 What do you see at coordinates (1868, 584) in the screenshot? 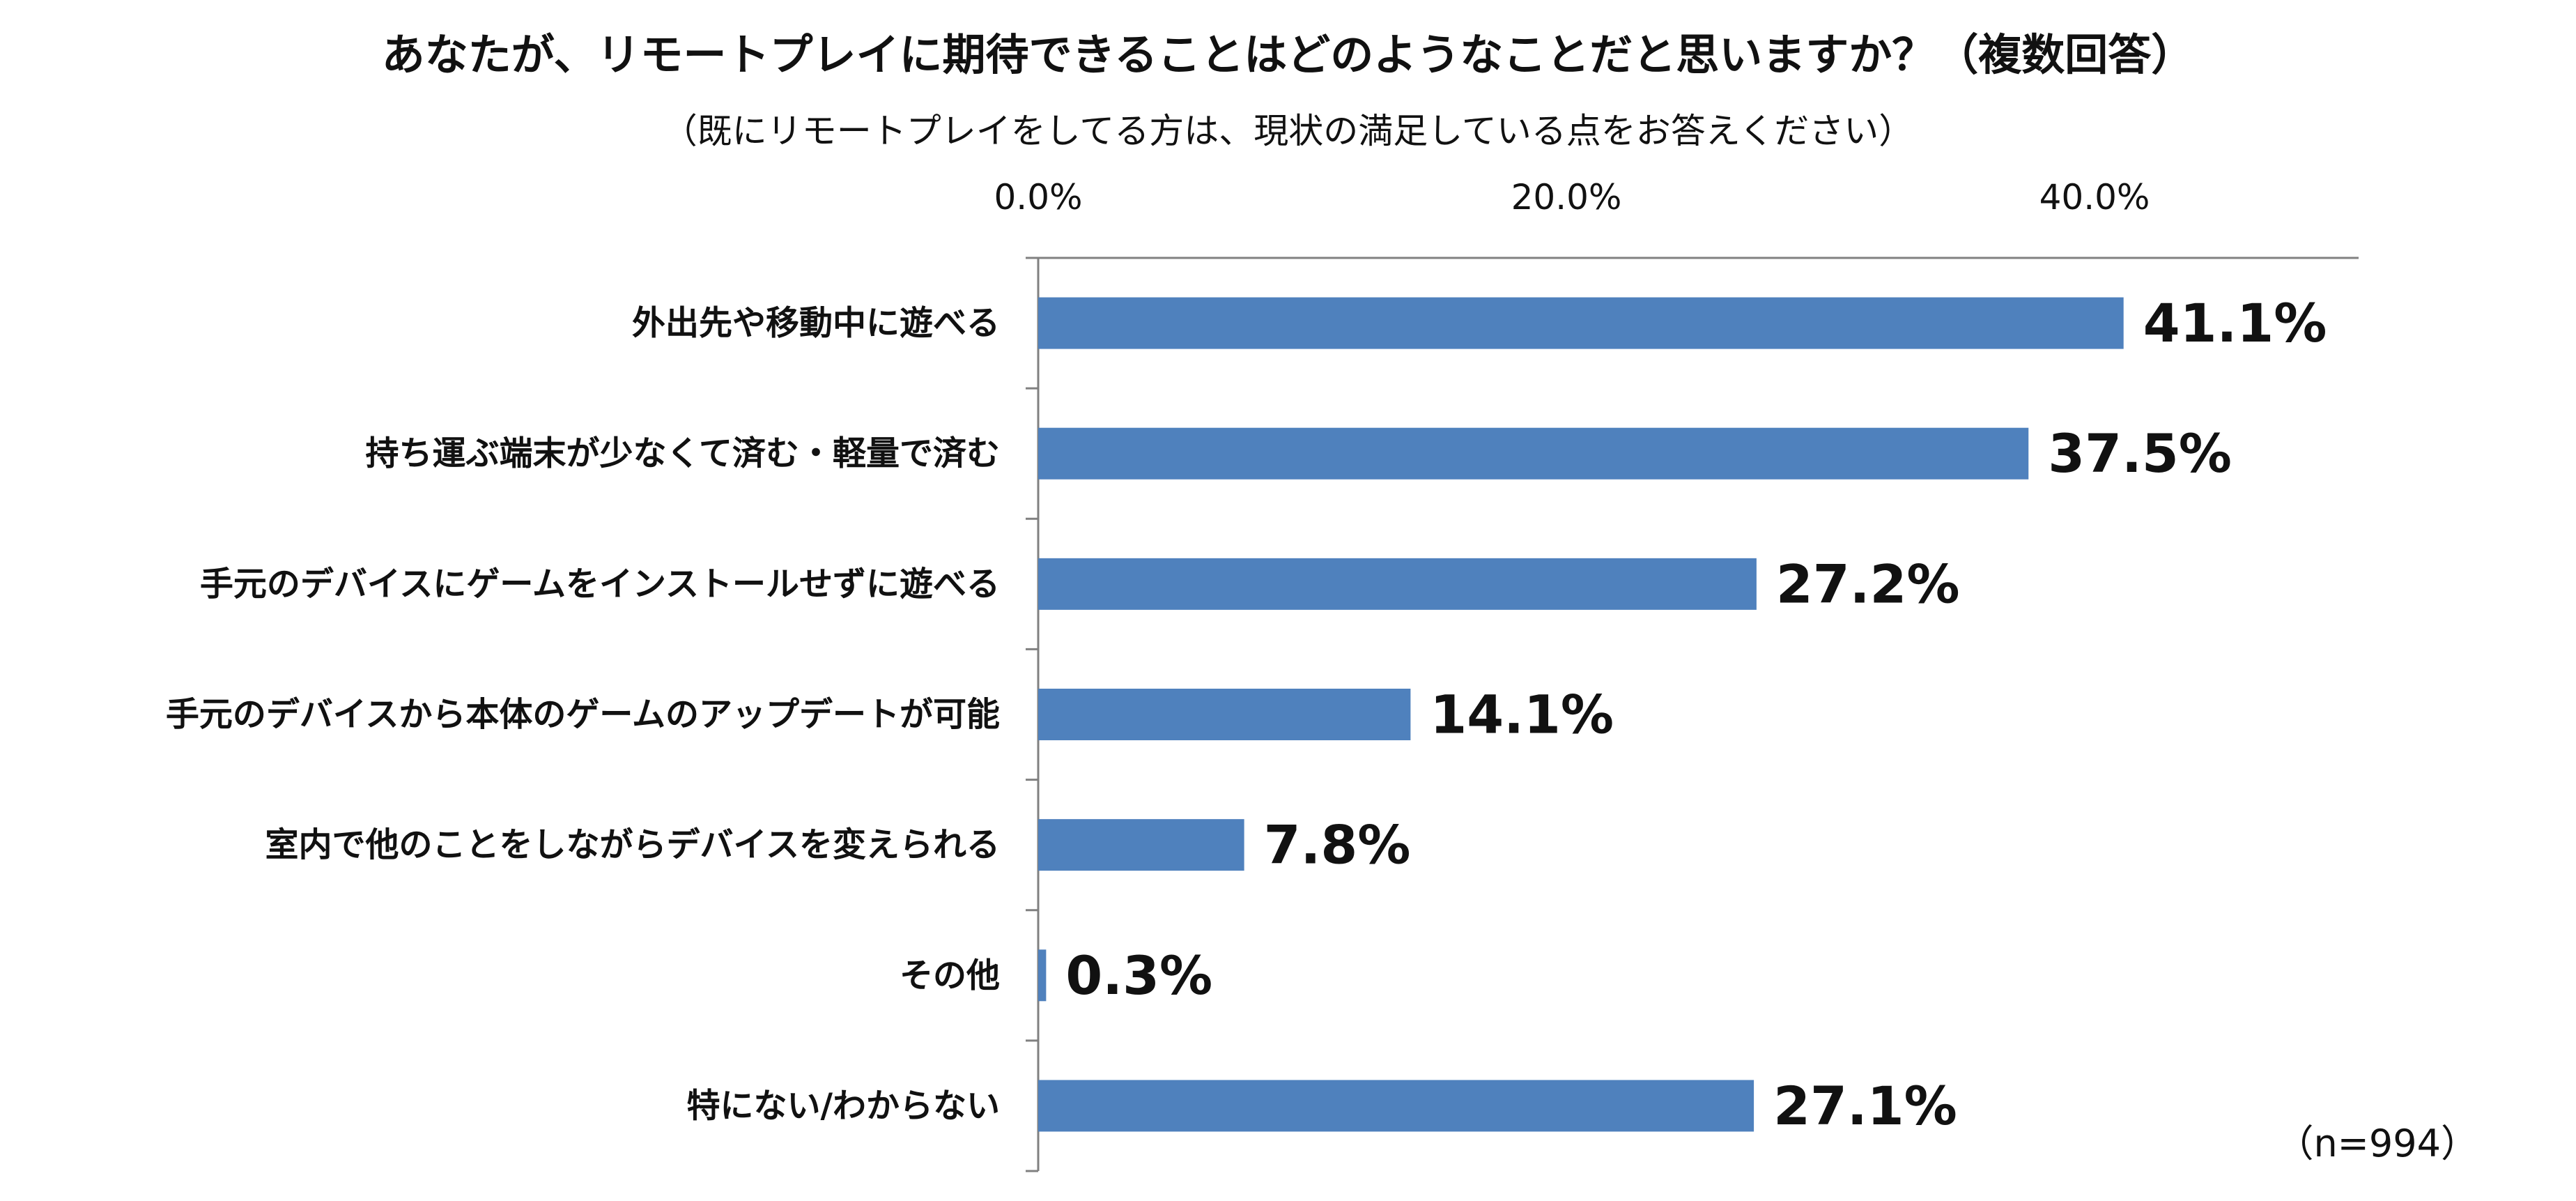
I see `data-label: 27.2%` at bounding box center [1868, 584].